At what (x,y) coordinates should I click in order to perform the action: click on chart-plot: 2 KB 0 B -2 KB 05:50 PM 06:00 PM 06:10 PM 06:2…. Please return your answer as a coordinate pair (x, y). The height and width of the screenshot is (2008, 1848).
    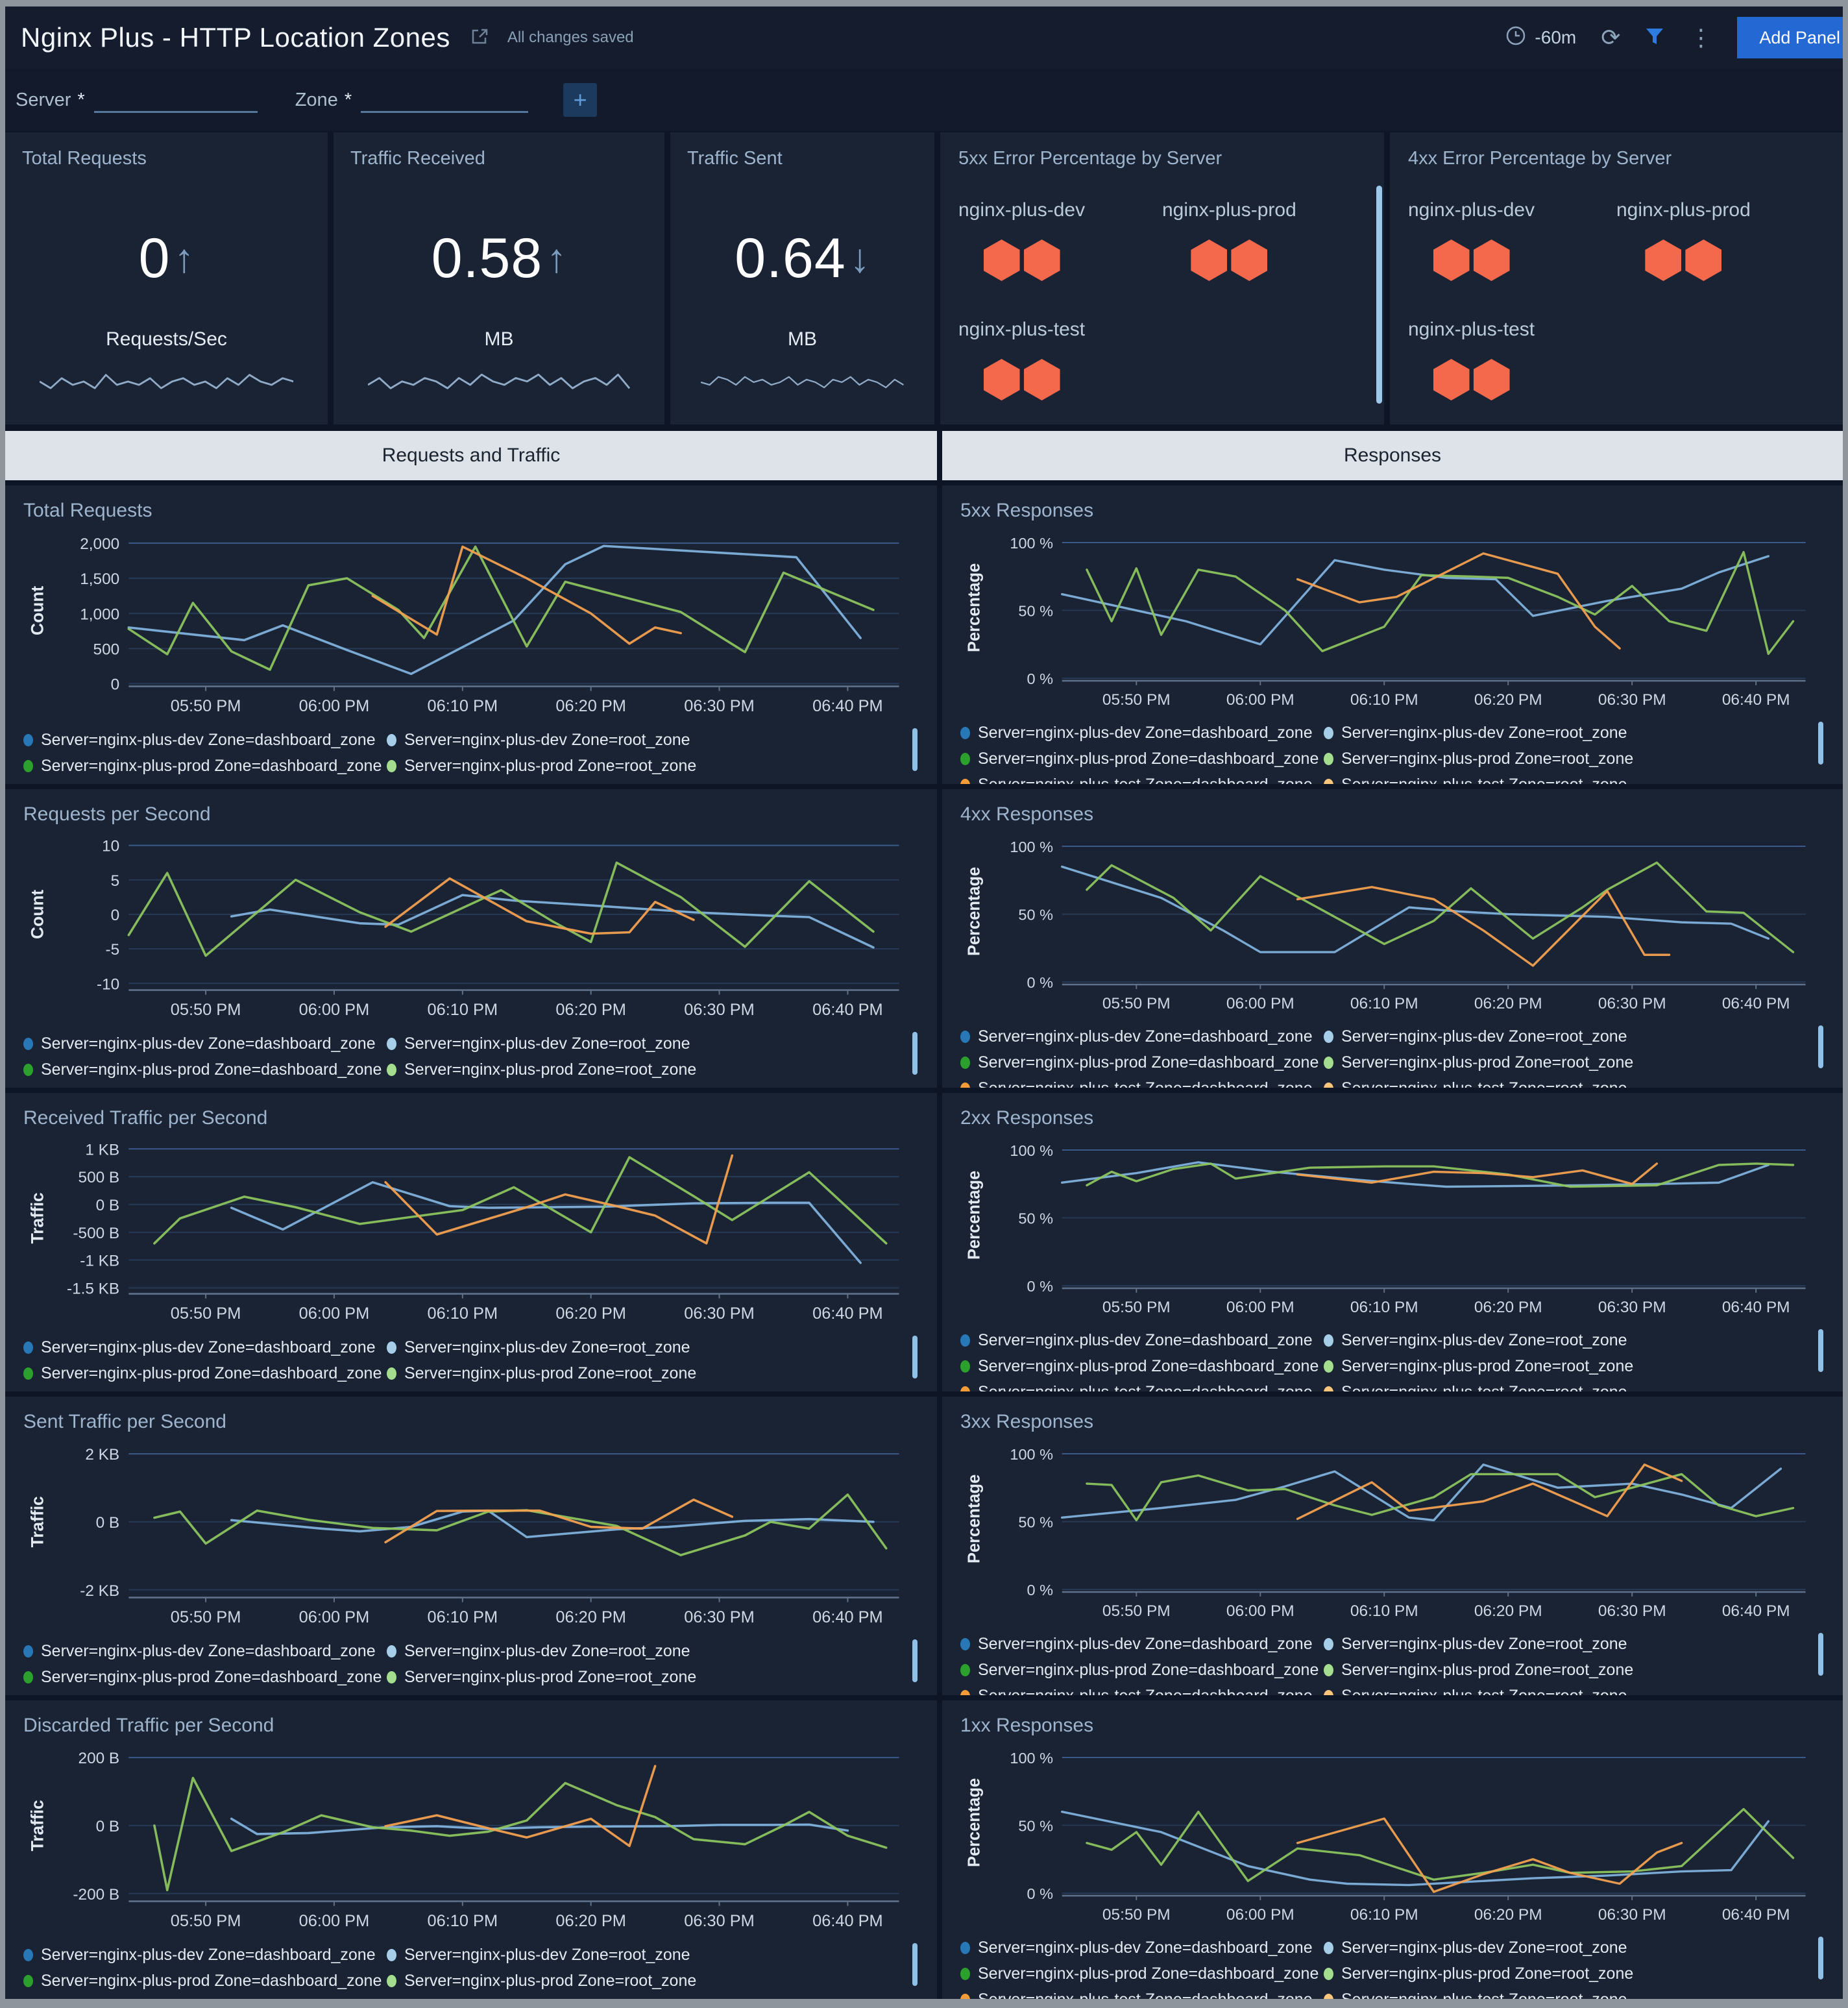
    Looking at the image, I should click on (471, 1537).